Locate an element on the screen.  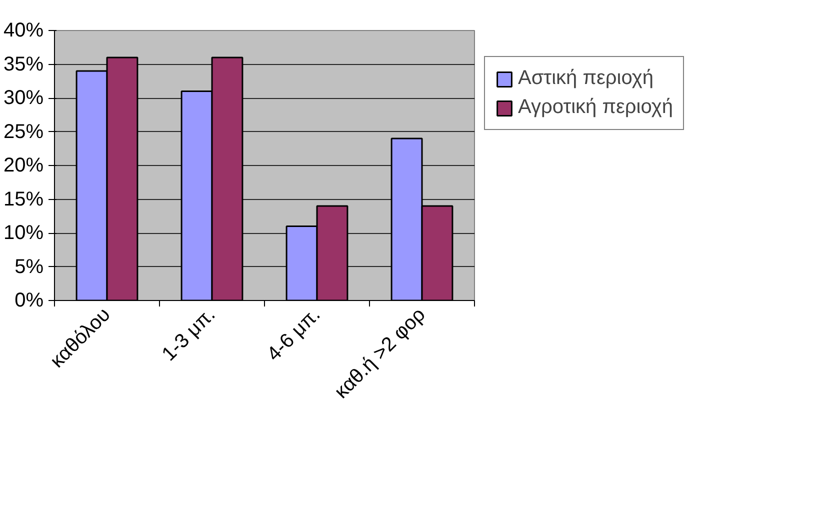
y-tick-label: 20% is located at coordinates (23, 165).